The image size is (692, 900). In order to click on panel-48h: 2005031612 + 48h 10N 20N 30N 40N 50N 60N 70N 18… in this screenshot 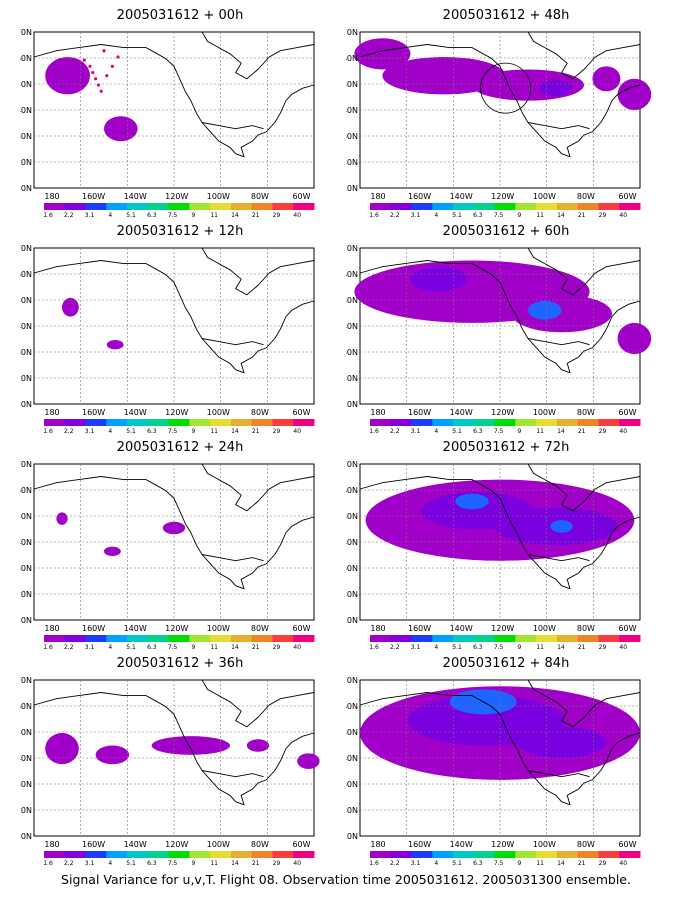, I will do `click(506, 114)`.